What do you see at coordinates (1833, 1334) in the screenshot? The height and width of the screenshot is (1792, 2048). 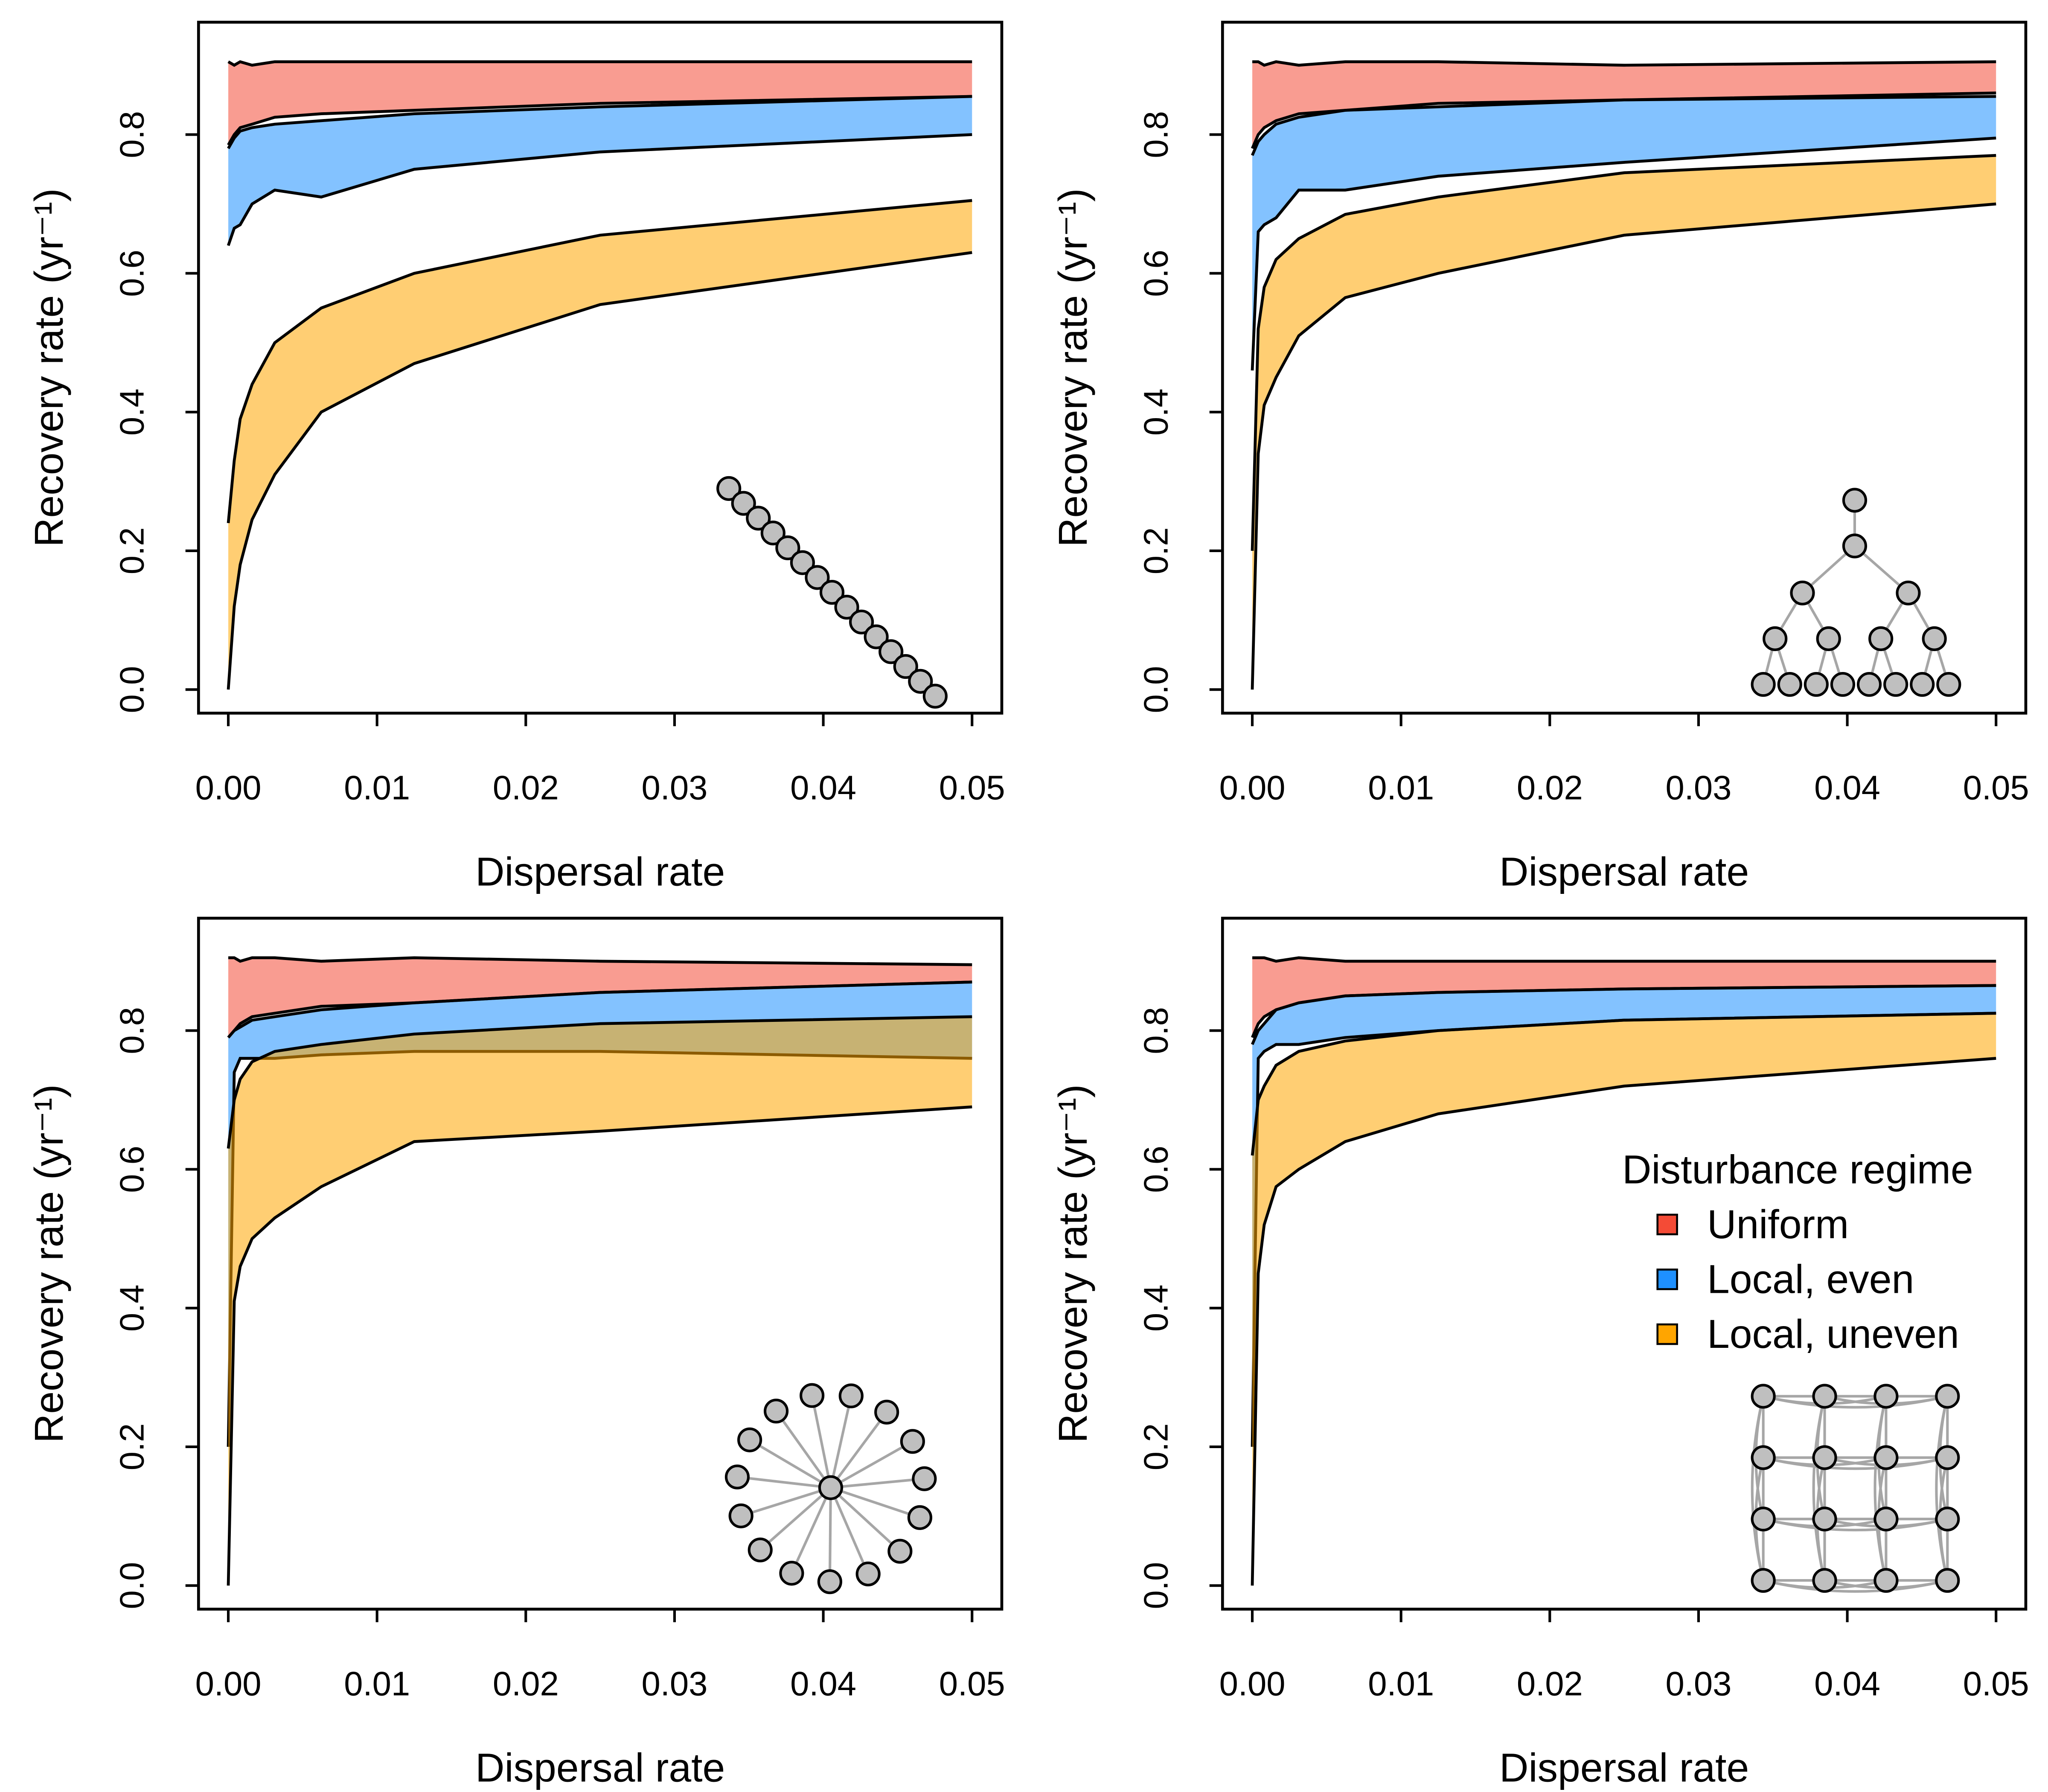 I see `legend-label: Local, uneven` at bounding box center [1833, 1334].